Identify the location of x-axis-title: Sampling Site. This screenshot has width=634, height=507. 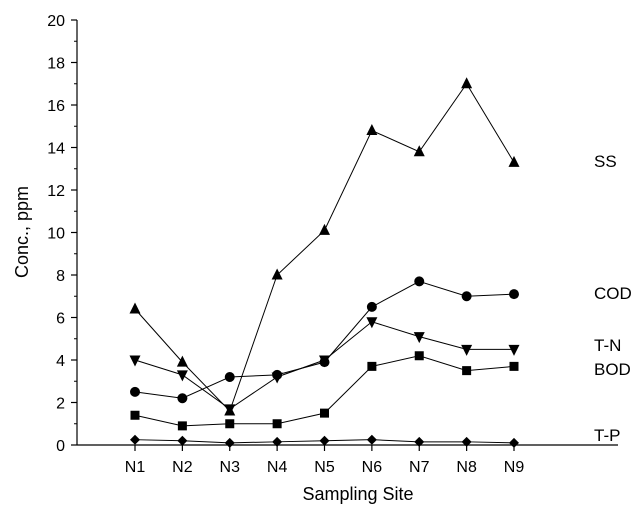
(357, 494).